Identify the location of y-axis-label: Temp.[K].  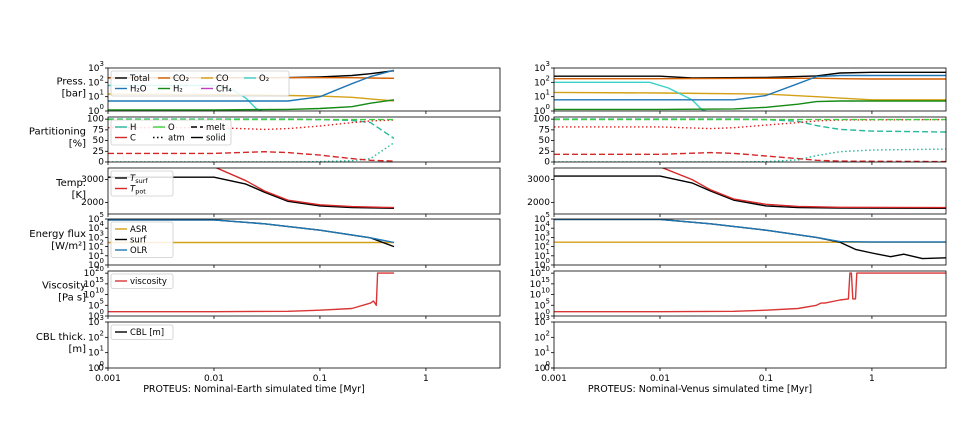
(70, 189).